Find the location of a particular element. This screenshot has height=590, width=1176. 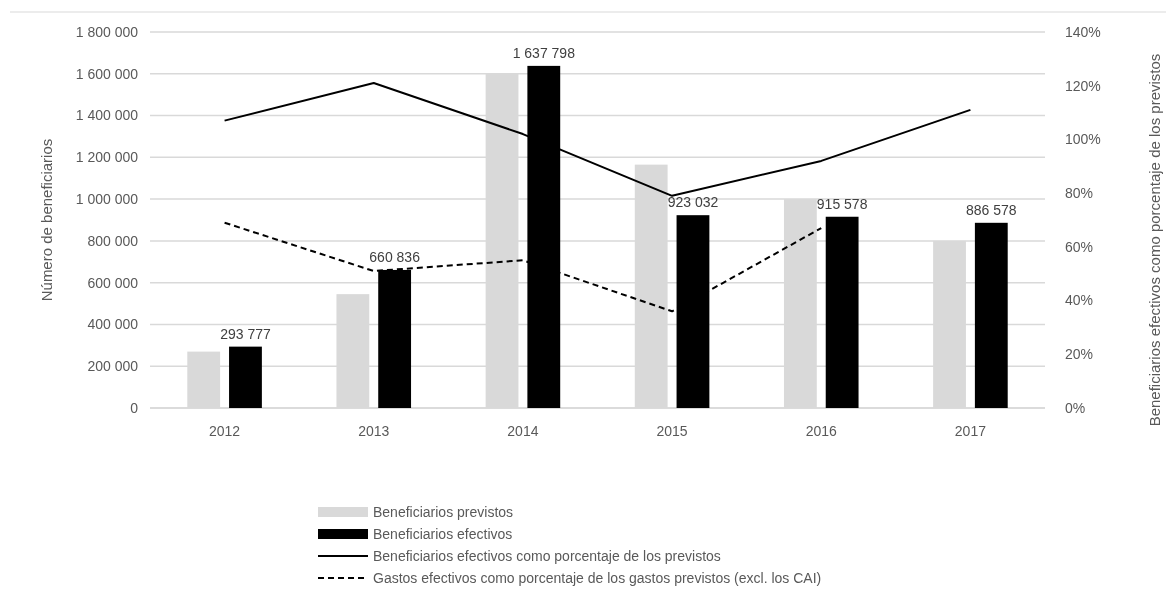

y-tick-label: 1 400 000 is located at coordinates (107, 115).